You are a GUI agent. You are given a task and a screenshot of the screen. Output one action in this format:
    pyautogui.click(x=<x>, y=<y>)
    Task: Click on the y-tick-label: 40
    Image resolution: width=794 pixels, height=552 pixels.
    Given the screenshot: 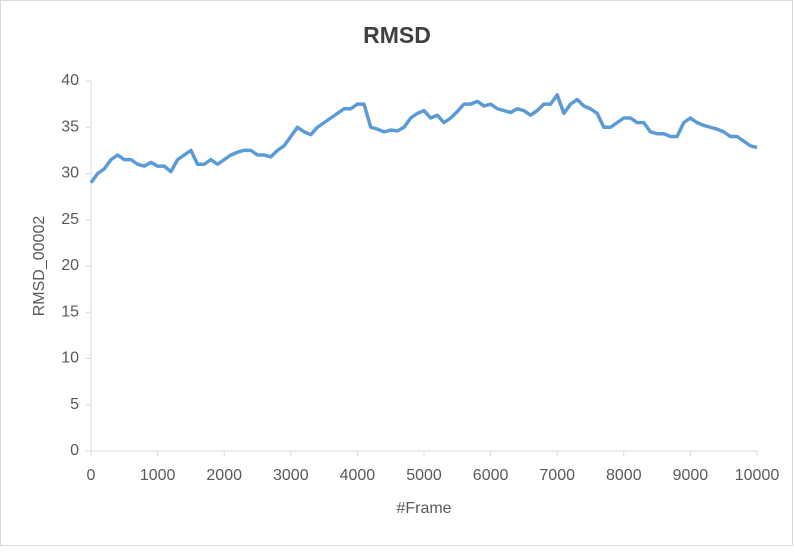 What is the action you would take?
    pyautogui.click(x=70, y=80)
    